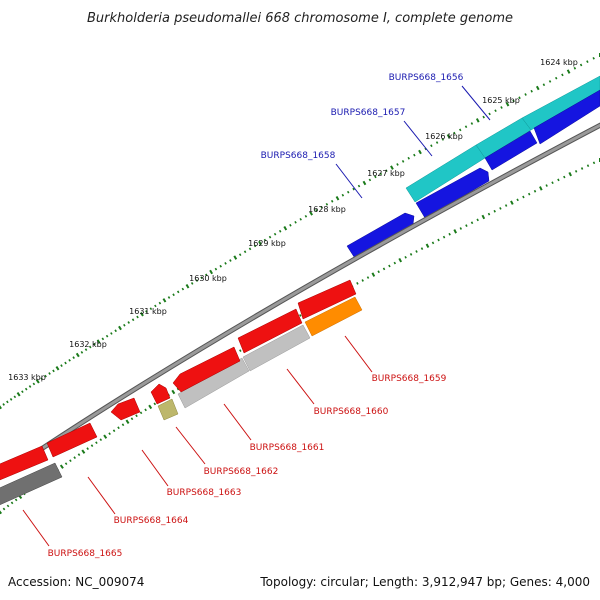  Describe the element at coordinates (409, 379) in the screenshot. I see `gene-label: BURPS668_1659` at that location.